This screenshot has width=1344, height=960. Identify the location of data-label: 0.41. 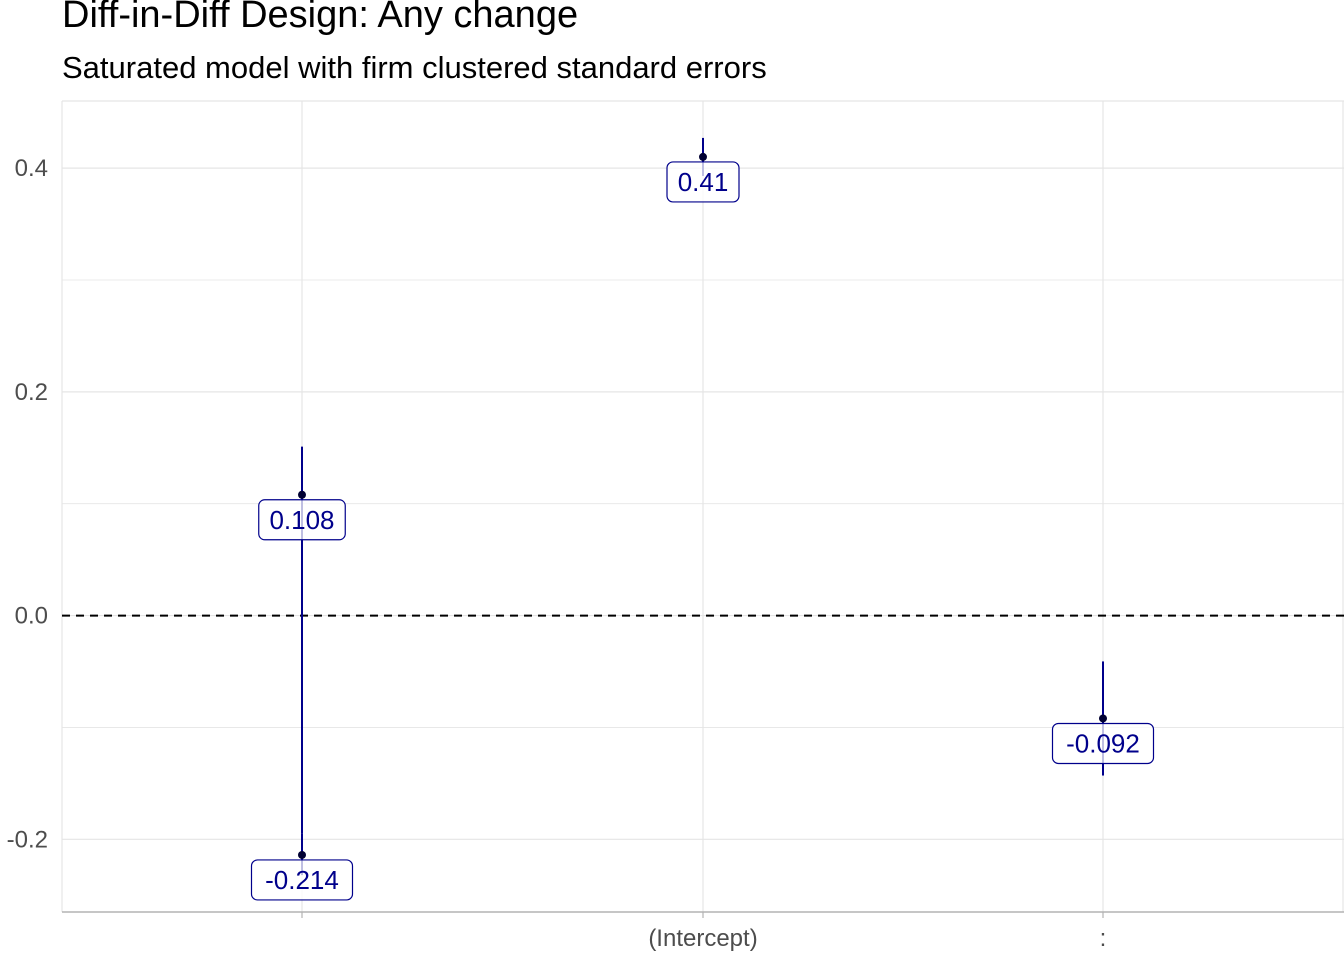
(703, 182).